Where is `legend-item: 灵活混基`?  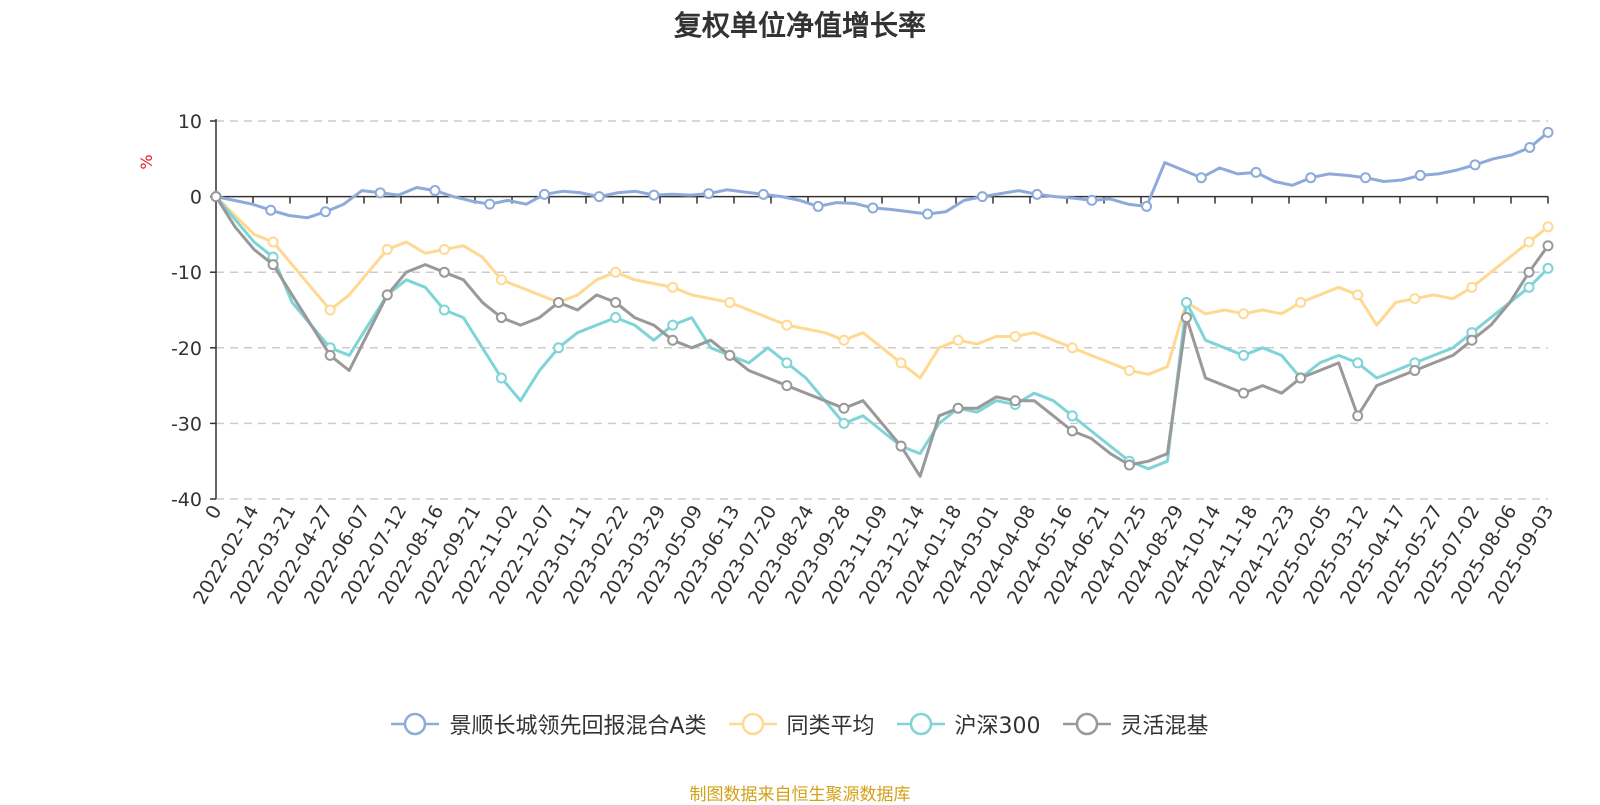
legend-item: 灵活混基 is located at coordinates (1135, 724).